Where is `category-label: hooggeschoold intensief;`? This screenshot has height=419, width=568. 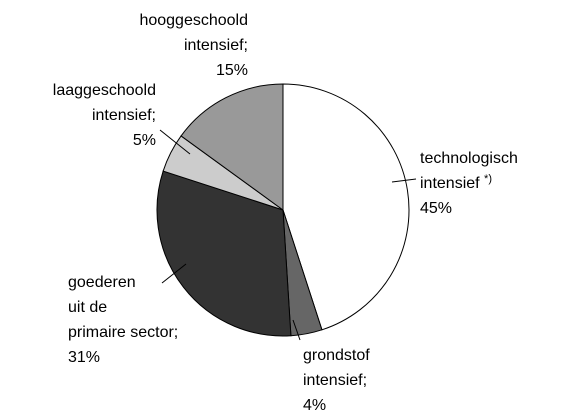
category-label: hooggeschoold intensief; is located at coordinates (193, 33).